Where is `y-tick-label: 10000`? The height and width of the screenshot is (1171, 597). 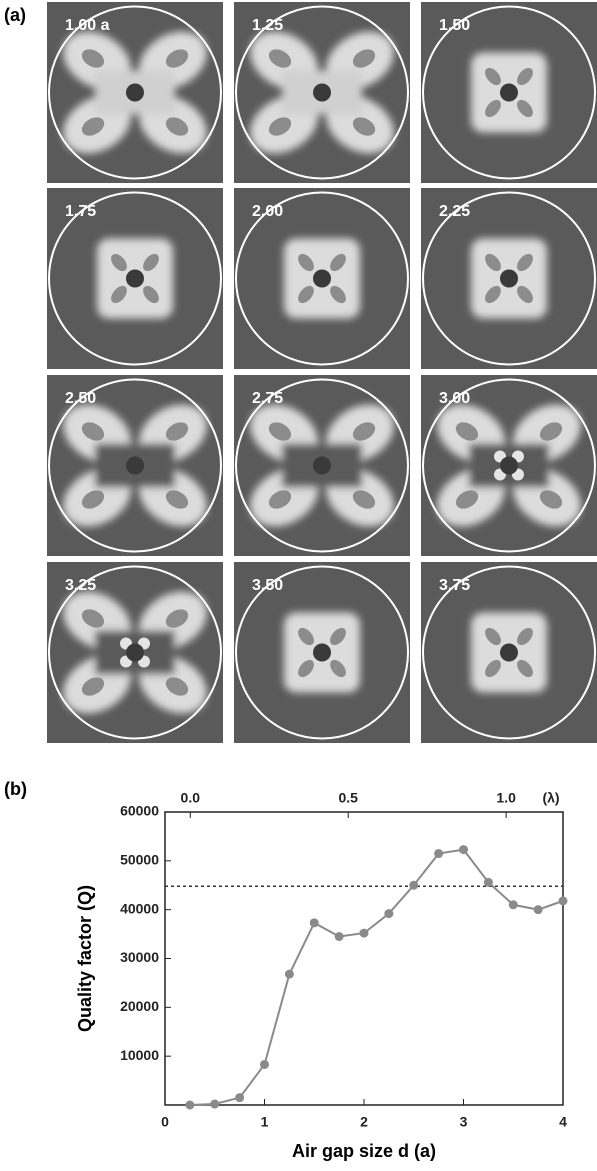
y-tick-label: 10000 is located at coordinates (139, 1055).